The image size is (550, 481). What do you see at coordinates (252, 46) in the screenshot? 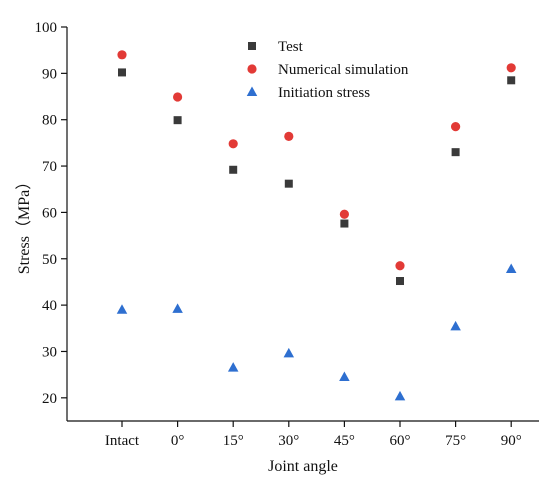
I see `legend-marker-square` at bounding box center [252, 46].